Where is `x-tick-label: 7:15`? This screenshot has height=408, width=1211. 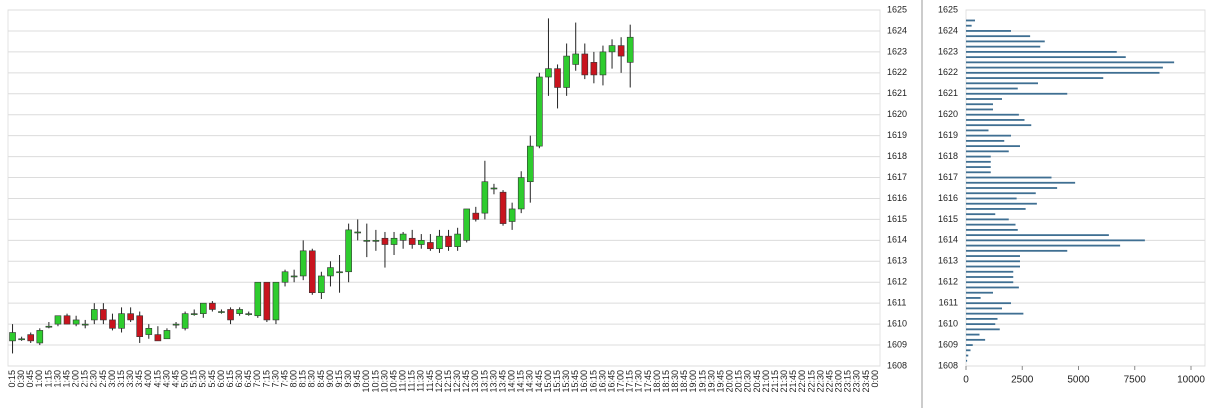
x-tick-label: 7:15 is located at coordinates (266, 379).